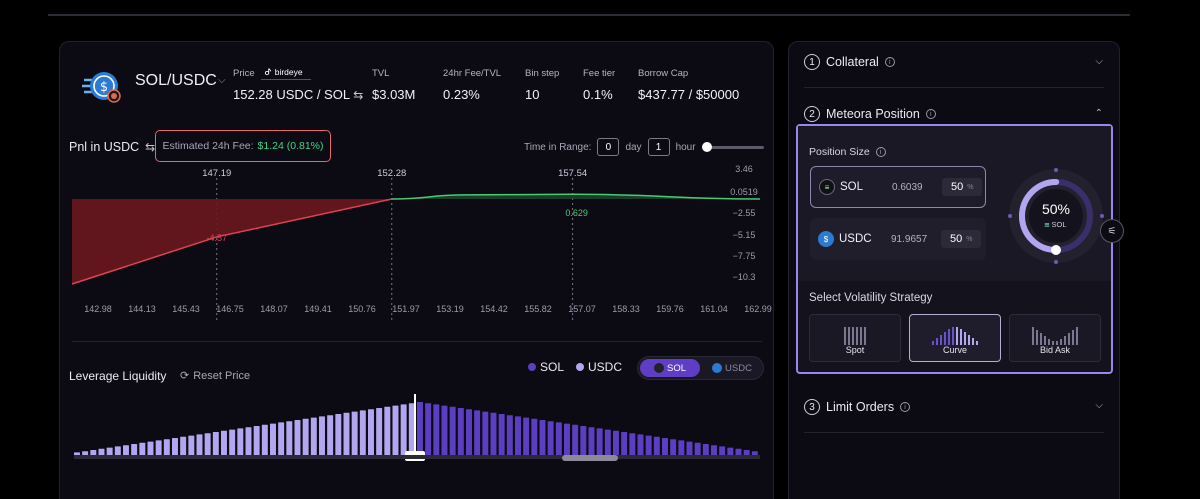 The image size is (1200, 499). Describe the element at coordinates (230, 309) in the screenshot. I see `x-tick-label: 146.75` at that location.